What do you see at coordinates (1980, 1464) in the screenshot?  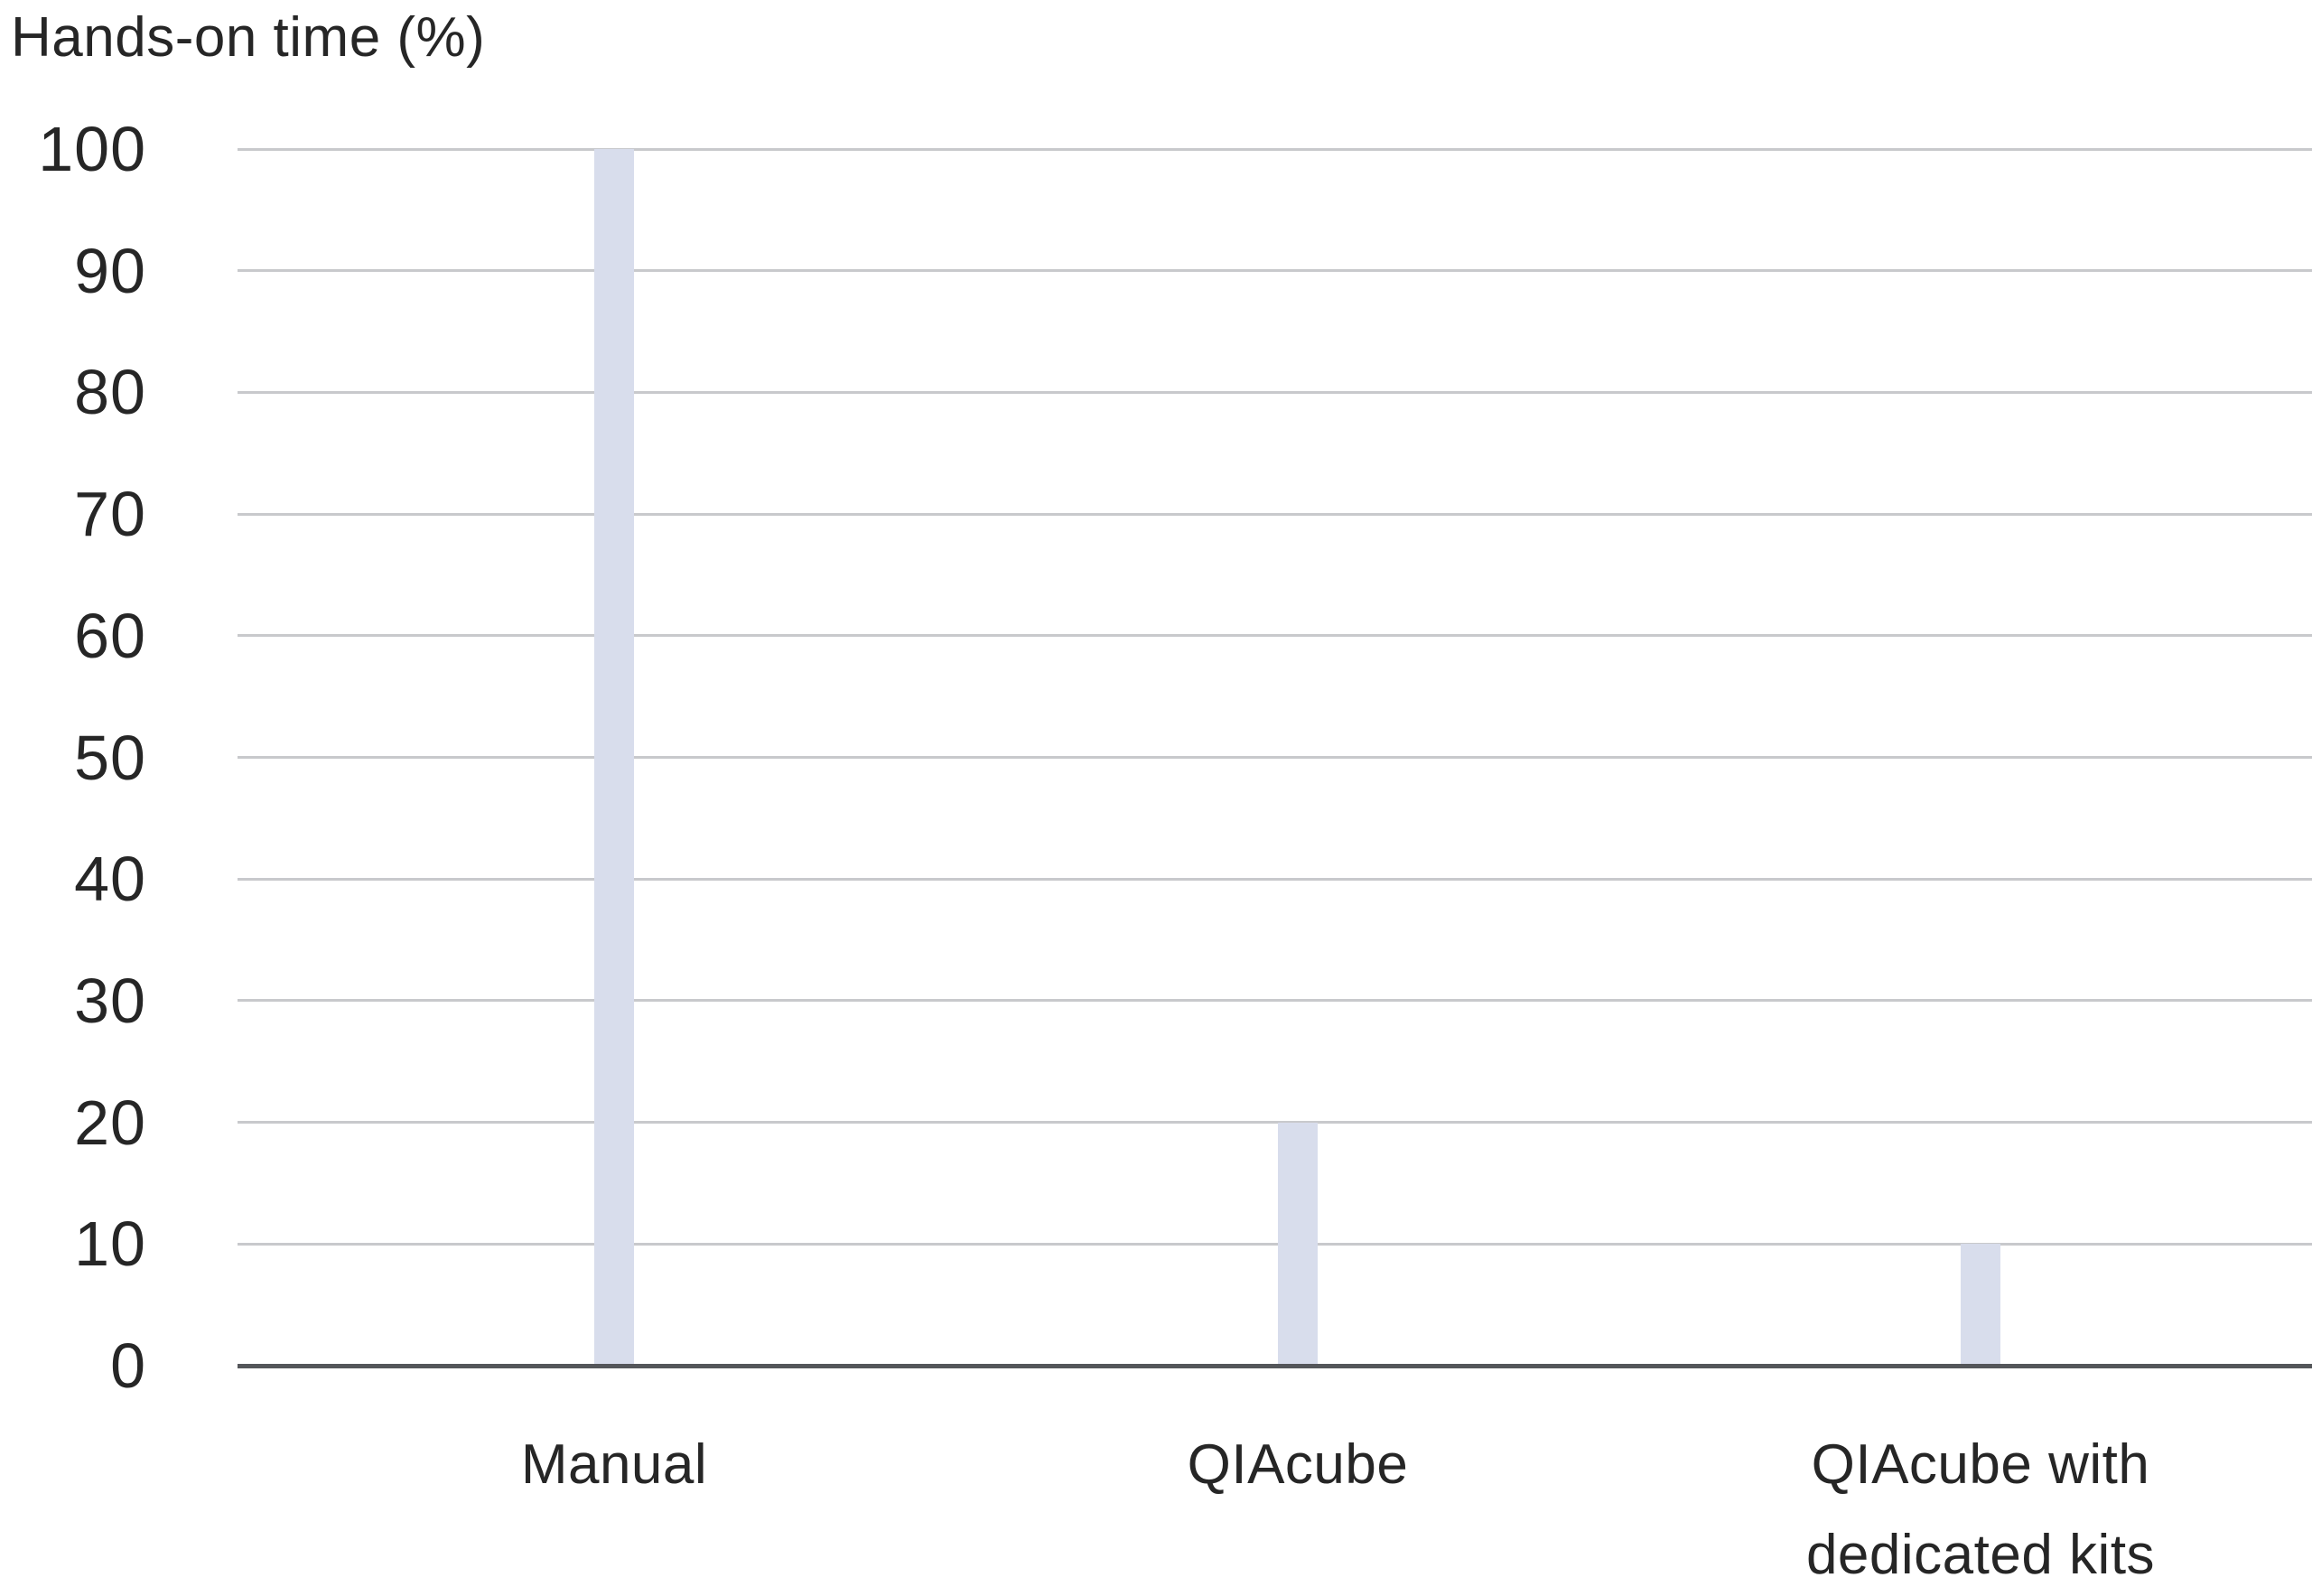 I see `category-label-line: QIAcube with` at bounding box center [1980, 1464].